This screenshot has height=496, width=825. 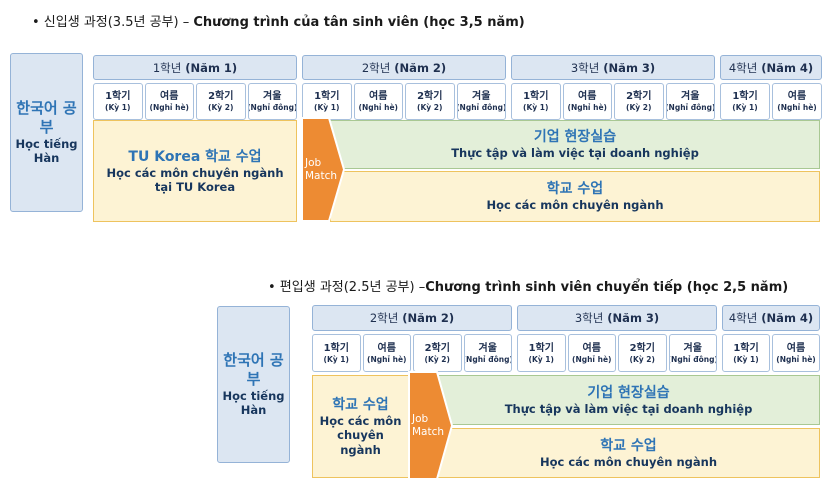 What do you see at coordinates (46, 132) in the screenshot?
I see `korean-study-sidebar-freshman: 한국어 공부 Học tiếng Hàn` at bounding box center [46, 132].